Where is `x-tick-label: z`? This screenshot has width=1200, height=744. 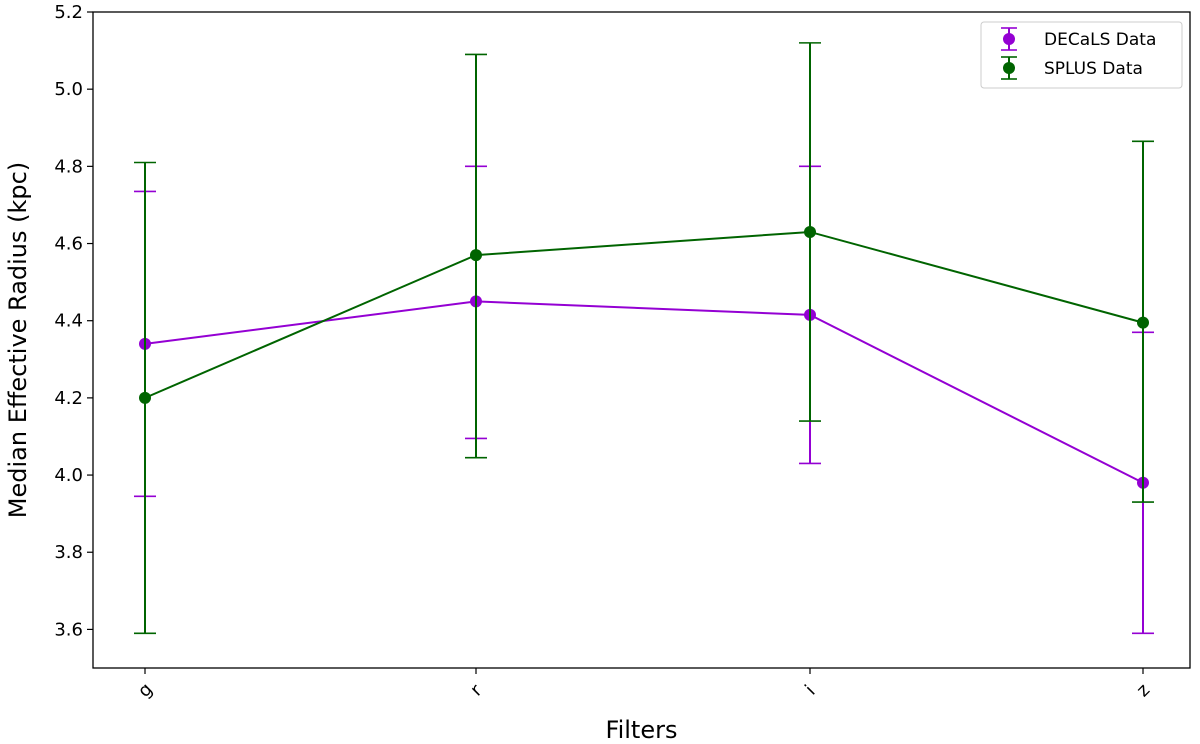
x-tick-label: z is located at coordinates (1144, 691).